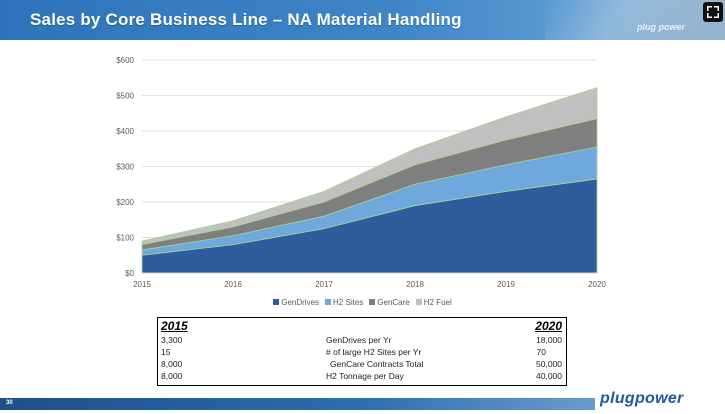 The width and height of the screenshot is (725, 414). I want to click on table-row: 8,000 H2 Tonnage per Day 40,000, so click(362, 377).